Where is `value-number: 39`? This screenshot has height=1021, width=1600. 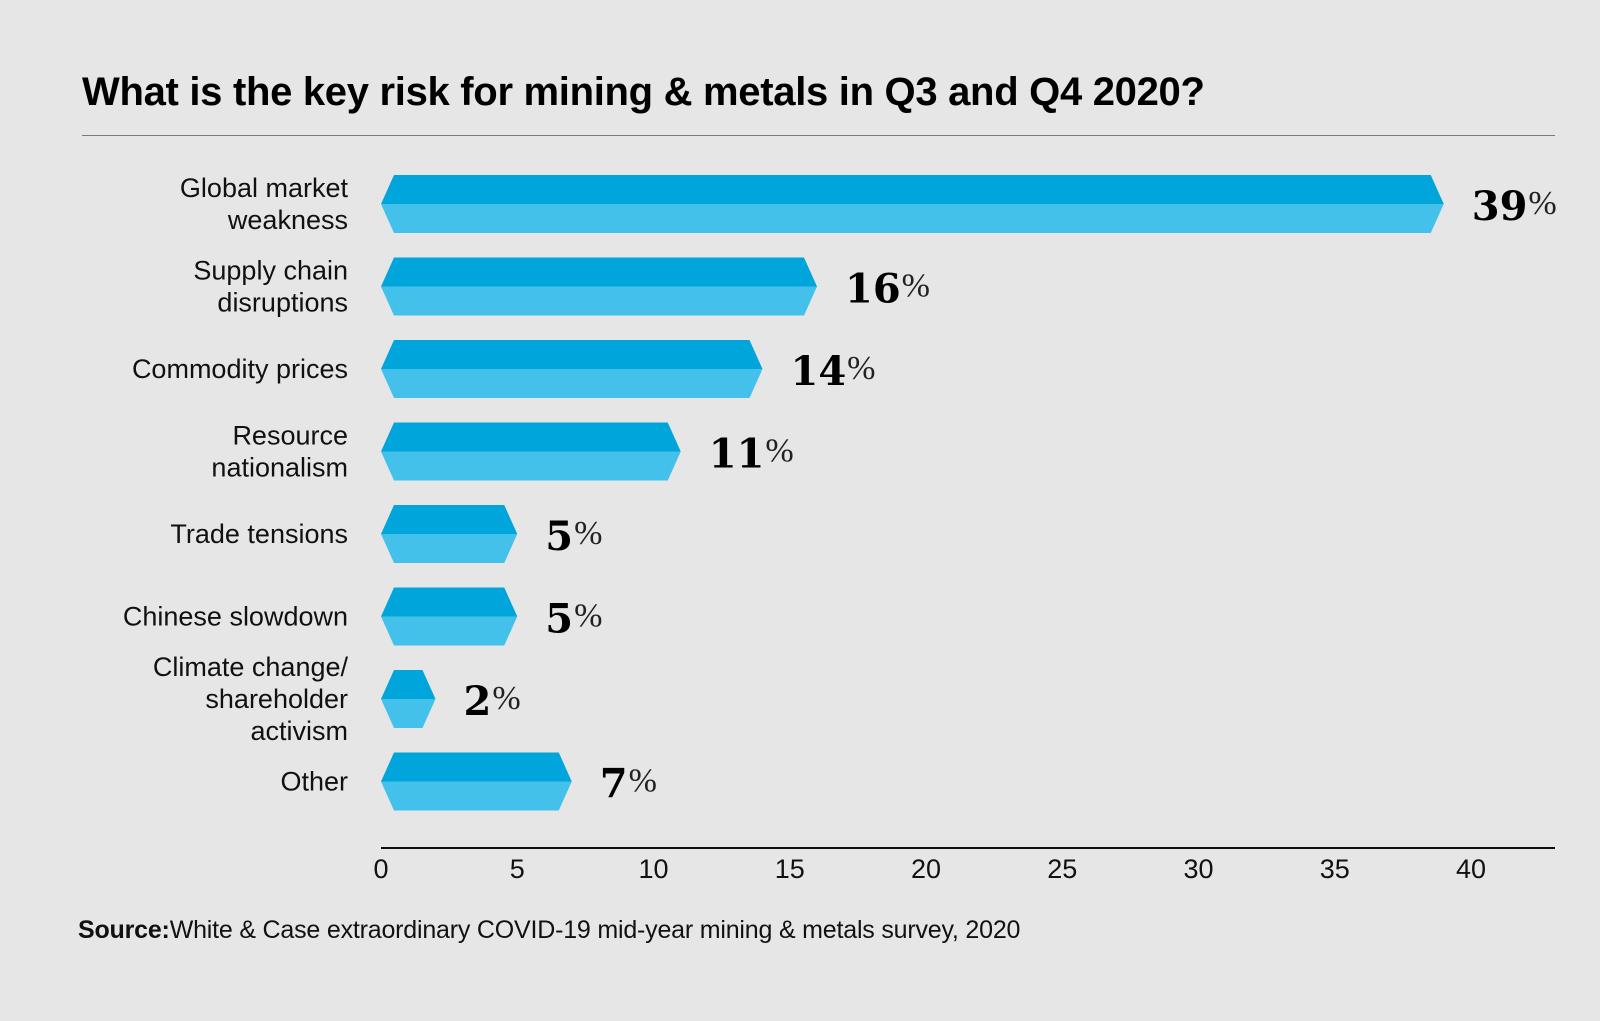
value-number: 39 is located at coordinates (1500, 206).